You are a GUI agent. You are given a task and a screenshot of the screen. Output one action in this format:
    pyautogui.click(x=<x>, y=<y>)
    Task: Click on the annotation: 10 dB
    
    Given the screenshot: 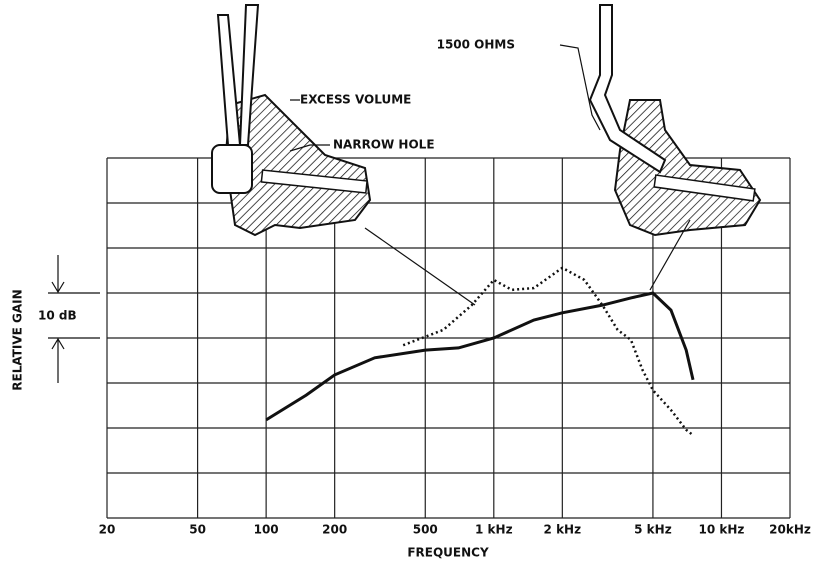 What is the action you would take?
    pyautogui.click(x=57, y=316)
    